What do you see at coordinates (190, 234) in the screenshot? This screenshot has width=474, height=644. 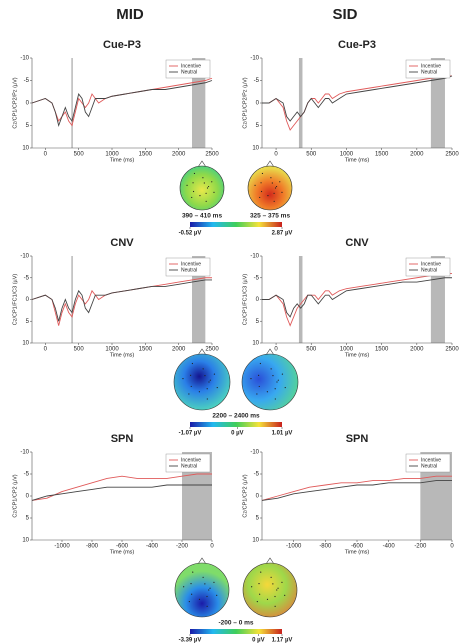 I see `colorbar-label: -0.52 µV` at bounding box center [190, 234].